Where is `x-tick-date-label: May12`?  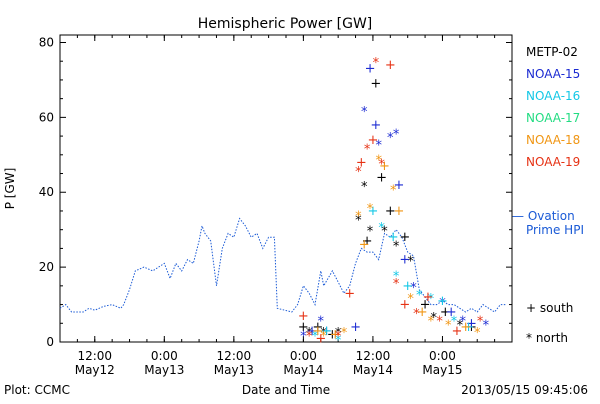 x-tick-date-label: May12 is located at coordinates (95, 370).